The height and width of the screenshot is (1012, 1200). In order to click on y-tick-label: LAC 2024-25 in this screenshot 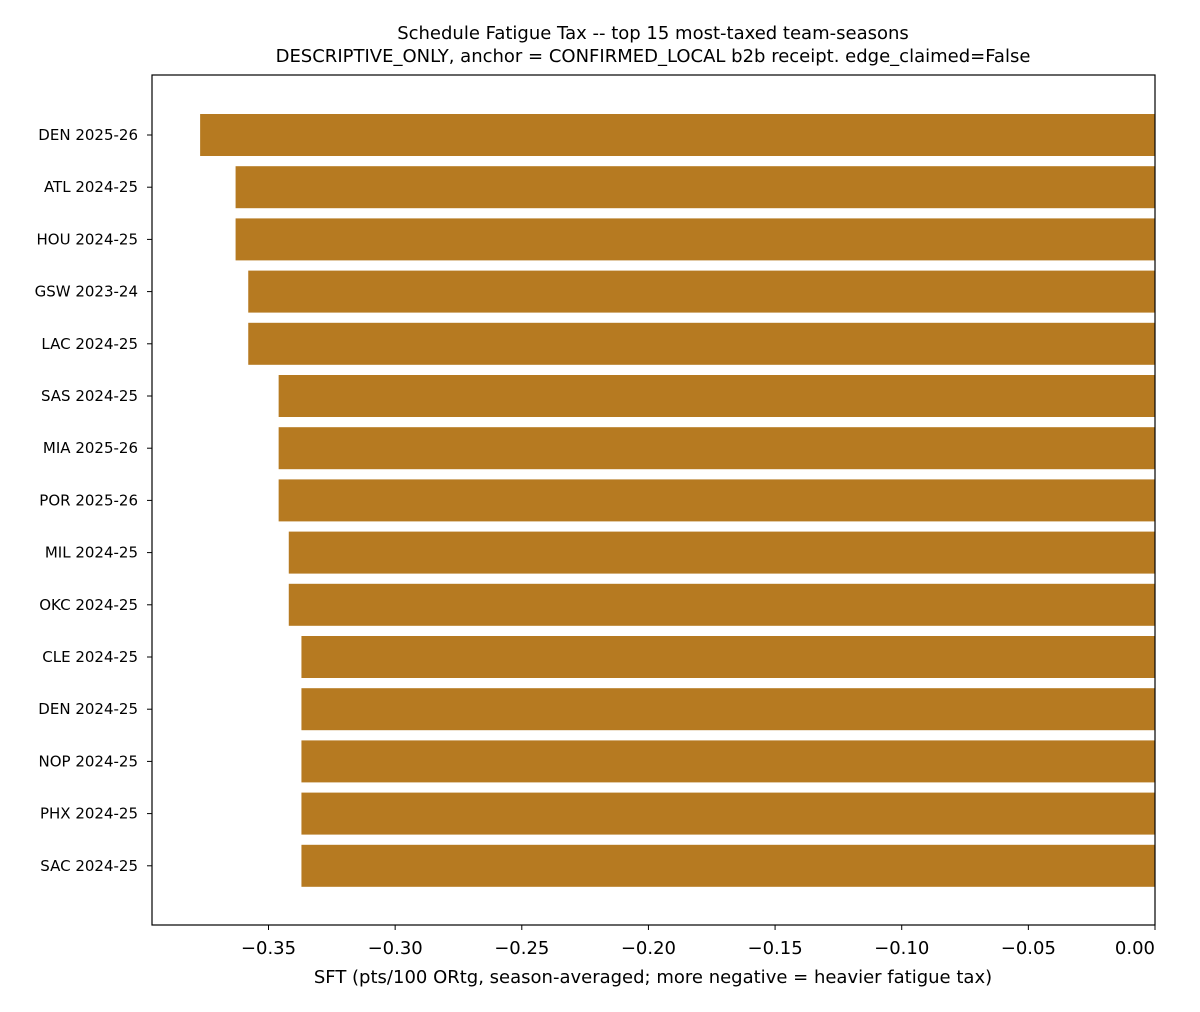, I will do `click(89, 344)`.